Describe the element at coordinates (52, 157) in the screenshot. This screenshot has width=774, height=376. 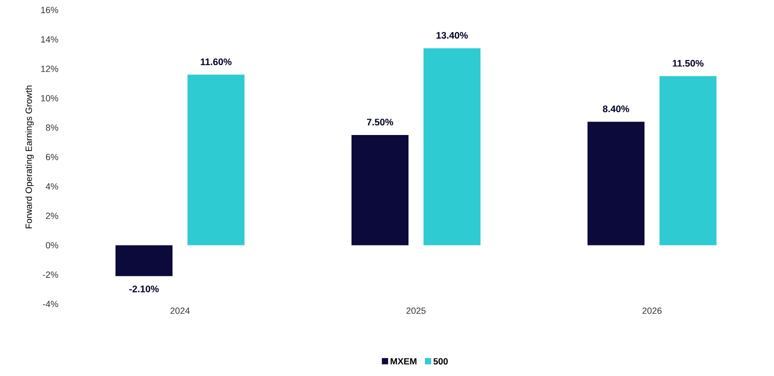
I see `y-tick-label: 6%` at that location.